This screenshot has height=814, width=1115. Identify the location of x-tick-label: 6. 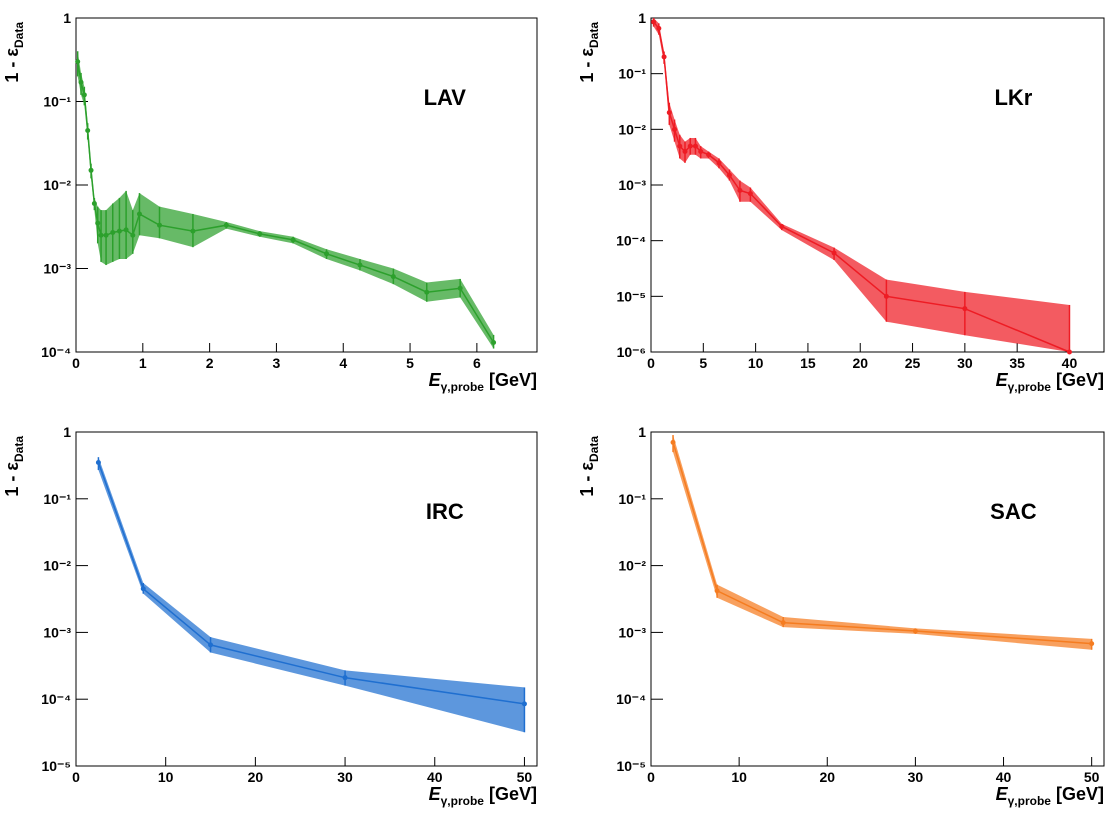
(477, 363).